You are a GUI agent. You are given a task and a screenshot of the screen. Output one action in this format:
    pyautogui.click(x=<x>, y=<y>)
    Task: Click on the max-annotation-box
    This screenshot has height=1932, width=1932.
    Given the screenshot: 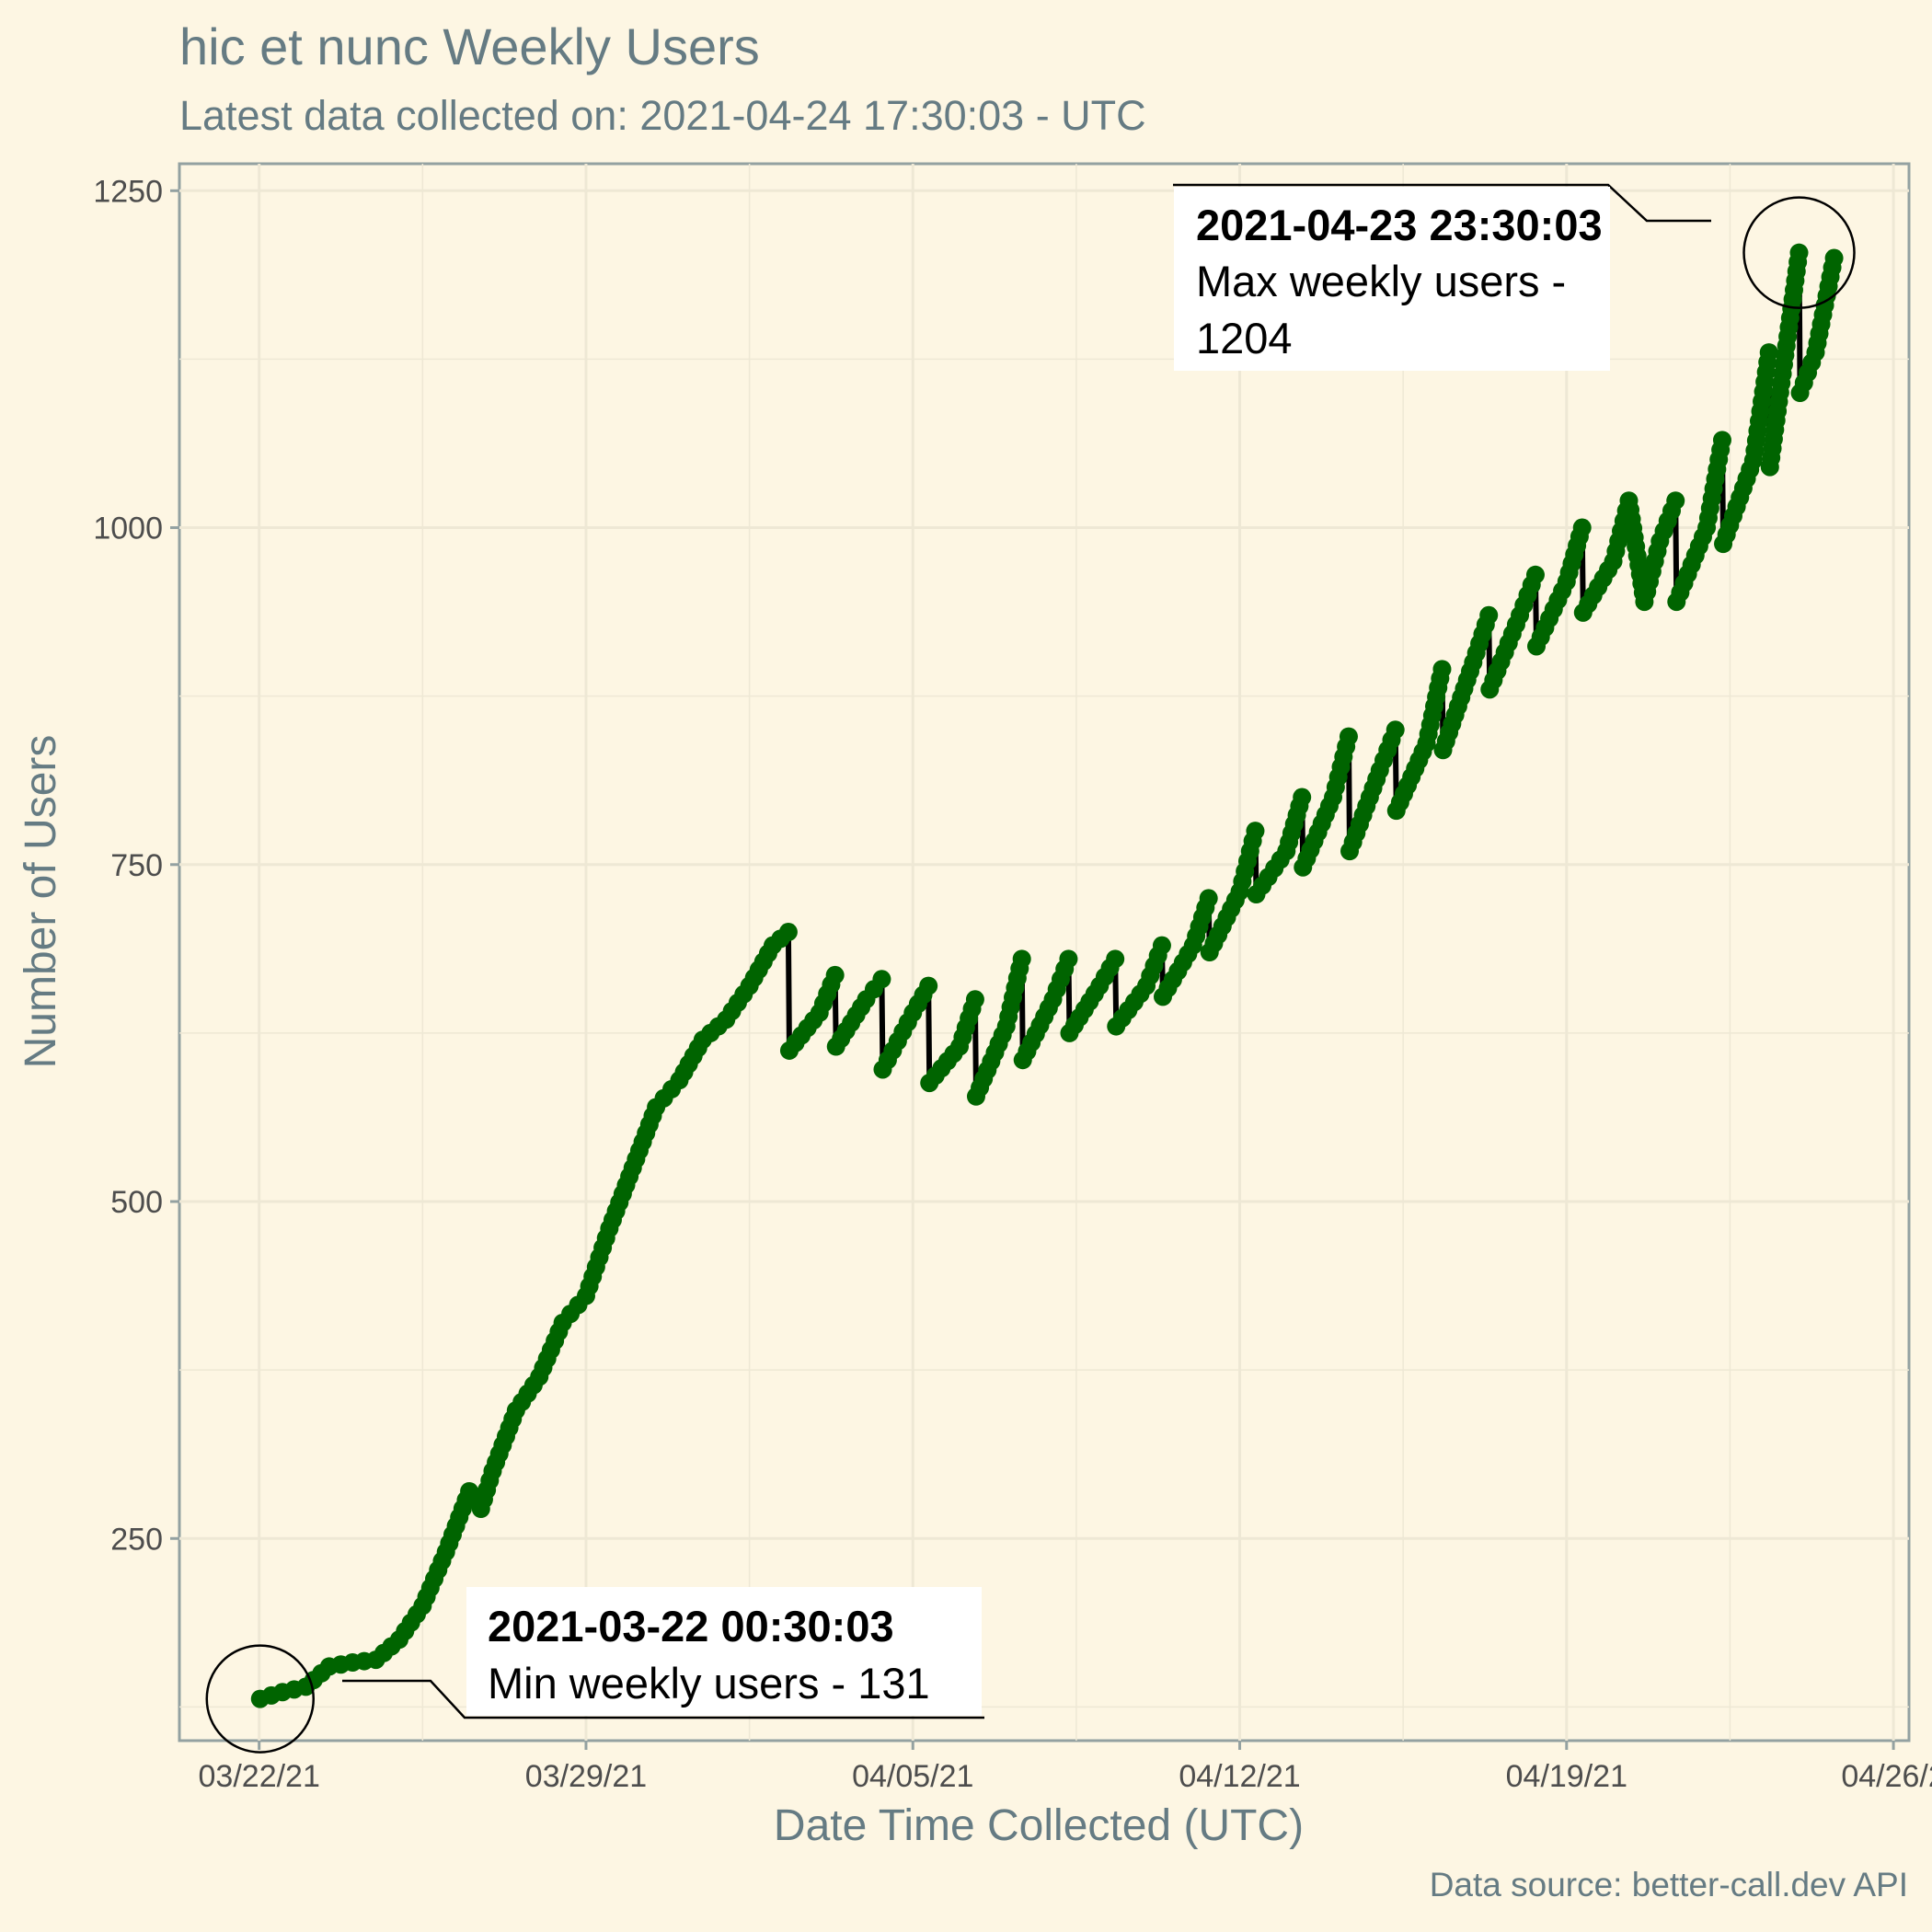 What is the action you would take?
    pyautogui.click(x=1392, y=279)
    